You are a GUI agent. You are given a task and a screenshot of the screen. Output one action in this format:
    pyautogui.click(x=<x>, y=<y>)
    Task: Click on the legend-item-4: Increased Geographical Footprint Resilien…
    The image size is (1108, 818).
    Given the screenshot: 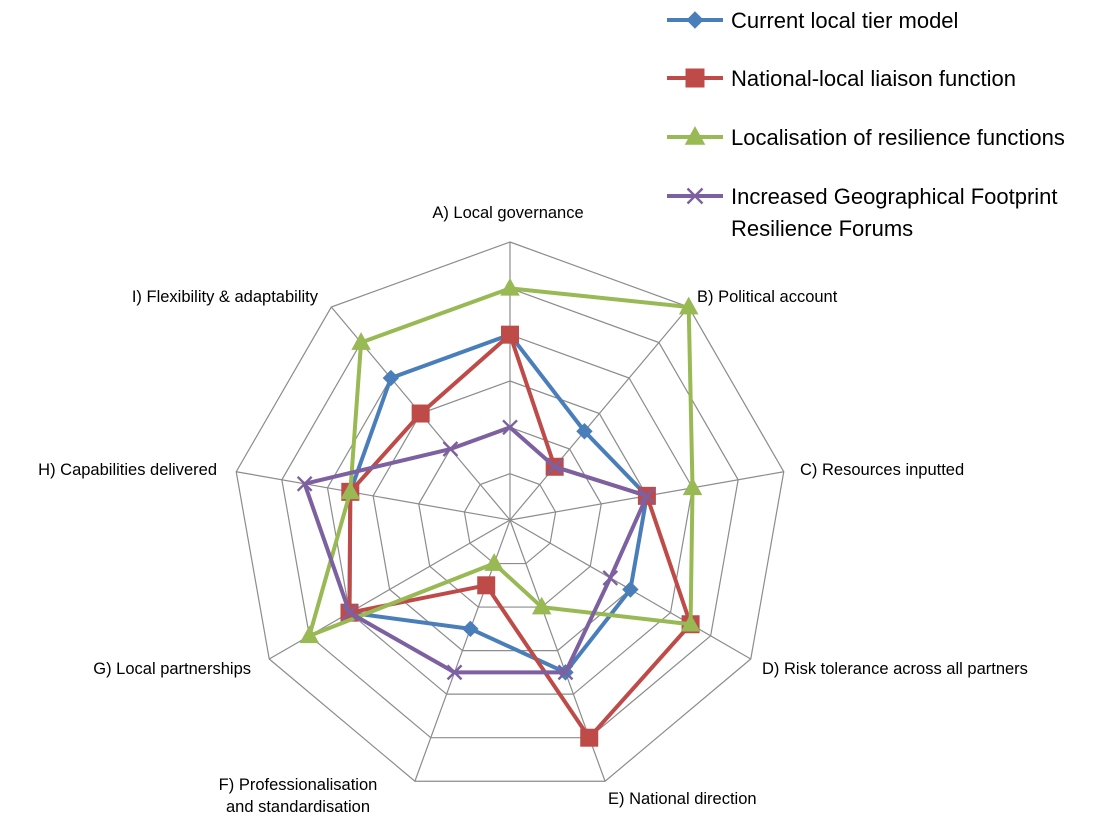 What is the action you would take?
    pyautogui.click(x=862, y=212)
    